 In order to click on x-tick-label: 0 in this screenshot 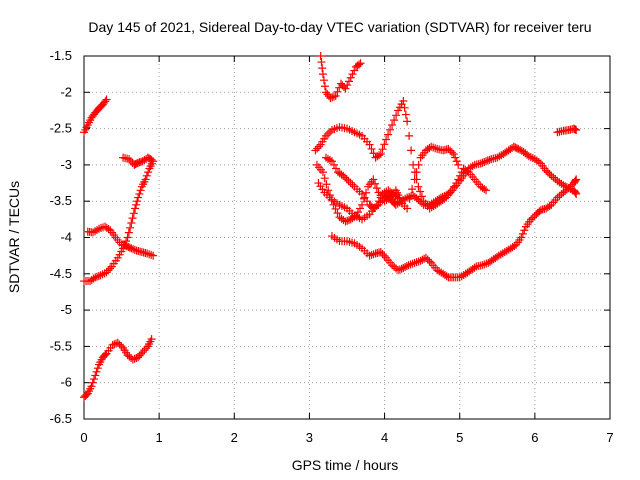, I will do `click(83, 437)`.